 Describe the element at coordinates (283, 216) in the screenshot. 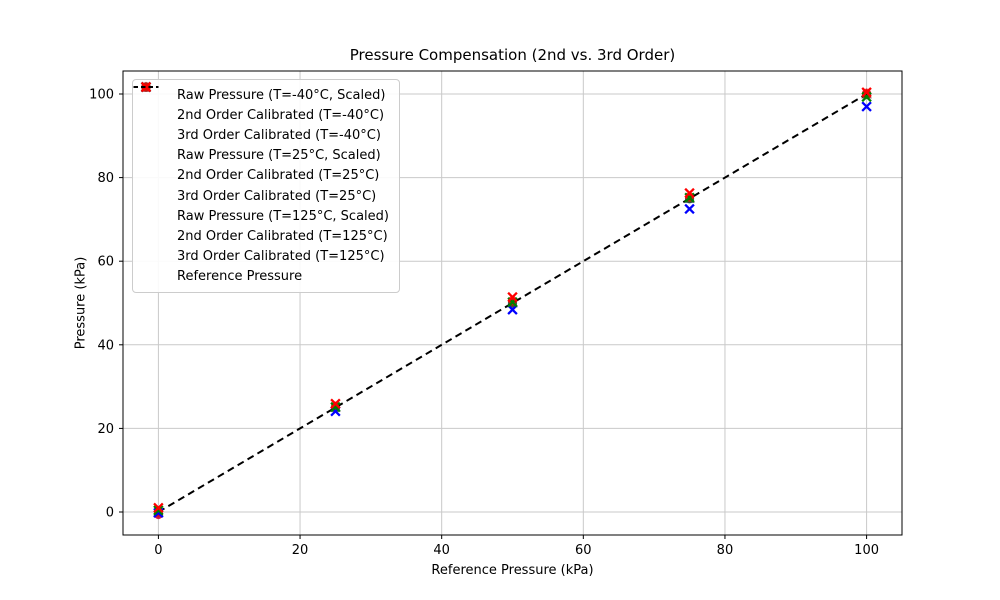

I see `legend-item-label: Raw Pressure (T=125°C, Scaled)` at that location.